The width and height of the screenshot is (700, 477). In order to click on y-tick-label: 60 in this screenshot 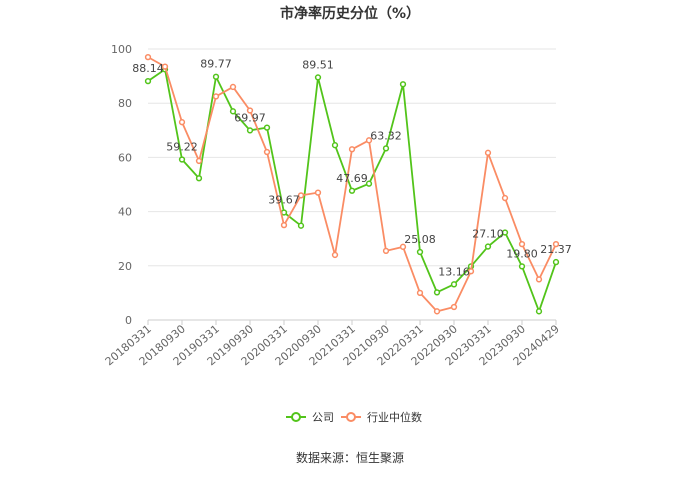, I will do `click(125, 157)`.